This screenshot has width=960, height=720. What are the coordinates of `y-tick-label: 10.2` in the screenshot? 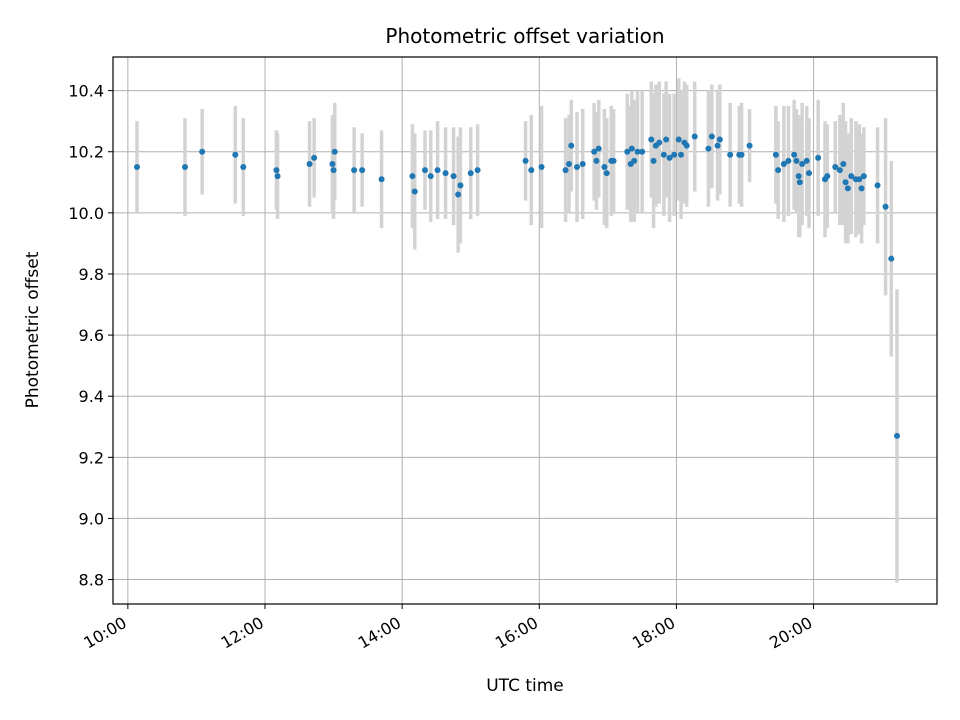 It's located at (86, 152).